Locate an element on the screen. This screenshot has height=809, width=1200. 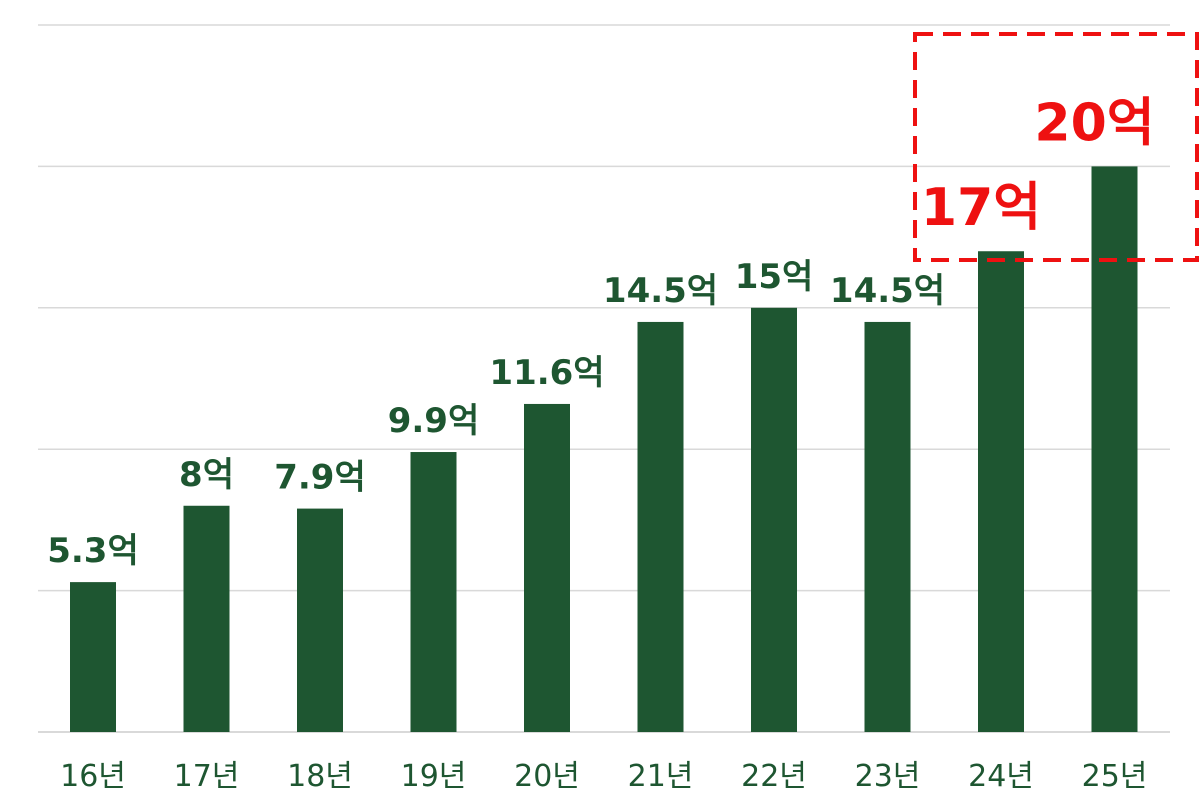
bar-19년 is located at coordinates (433, 592).